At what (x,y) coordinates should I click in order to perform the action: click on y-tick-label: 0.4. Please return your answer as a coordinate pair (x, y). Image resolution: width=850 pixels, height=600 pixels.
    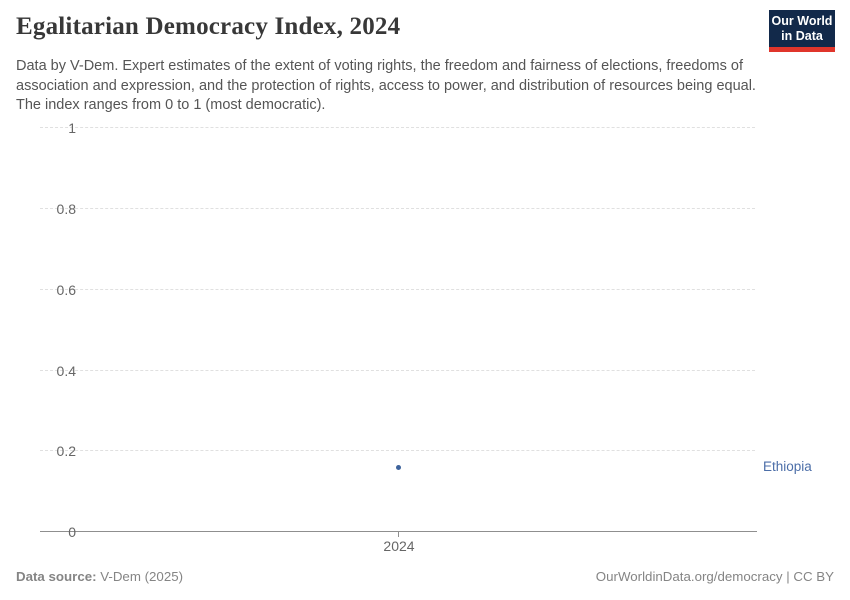
    Looking at the image, I should click on (66, 371).